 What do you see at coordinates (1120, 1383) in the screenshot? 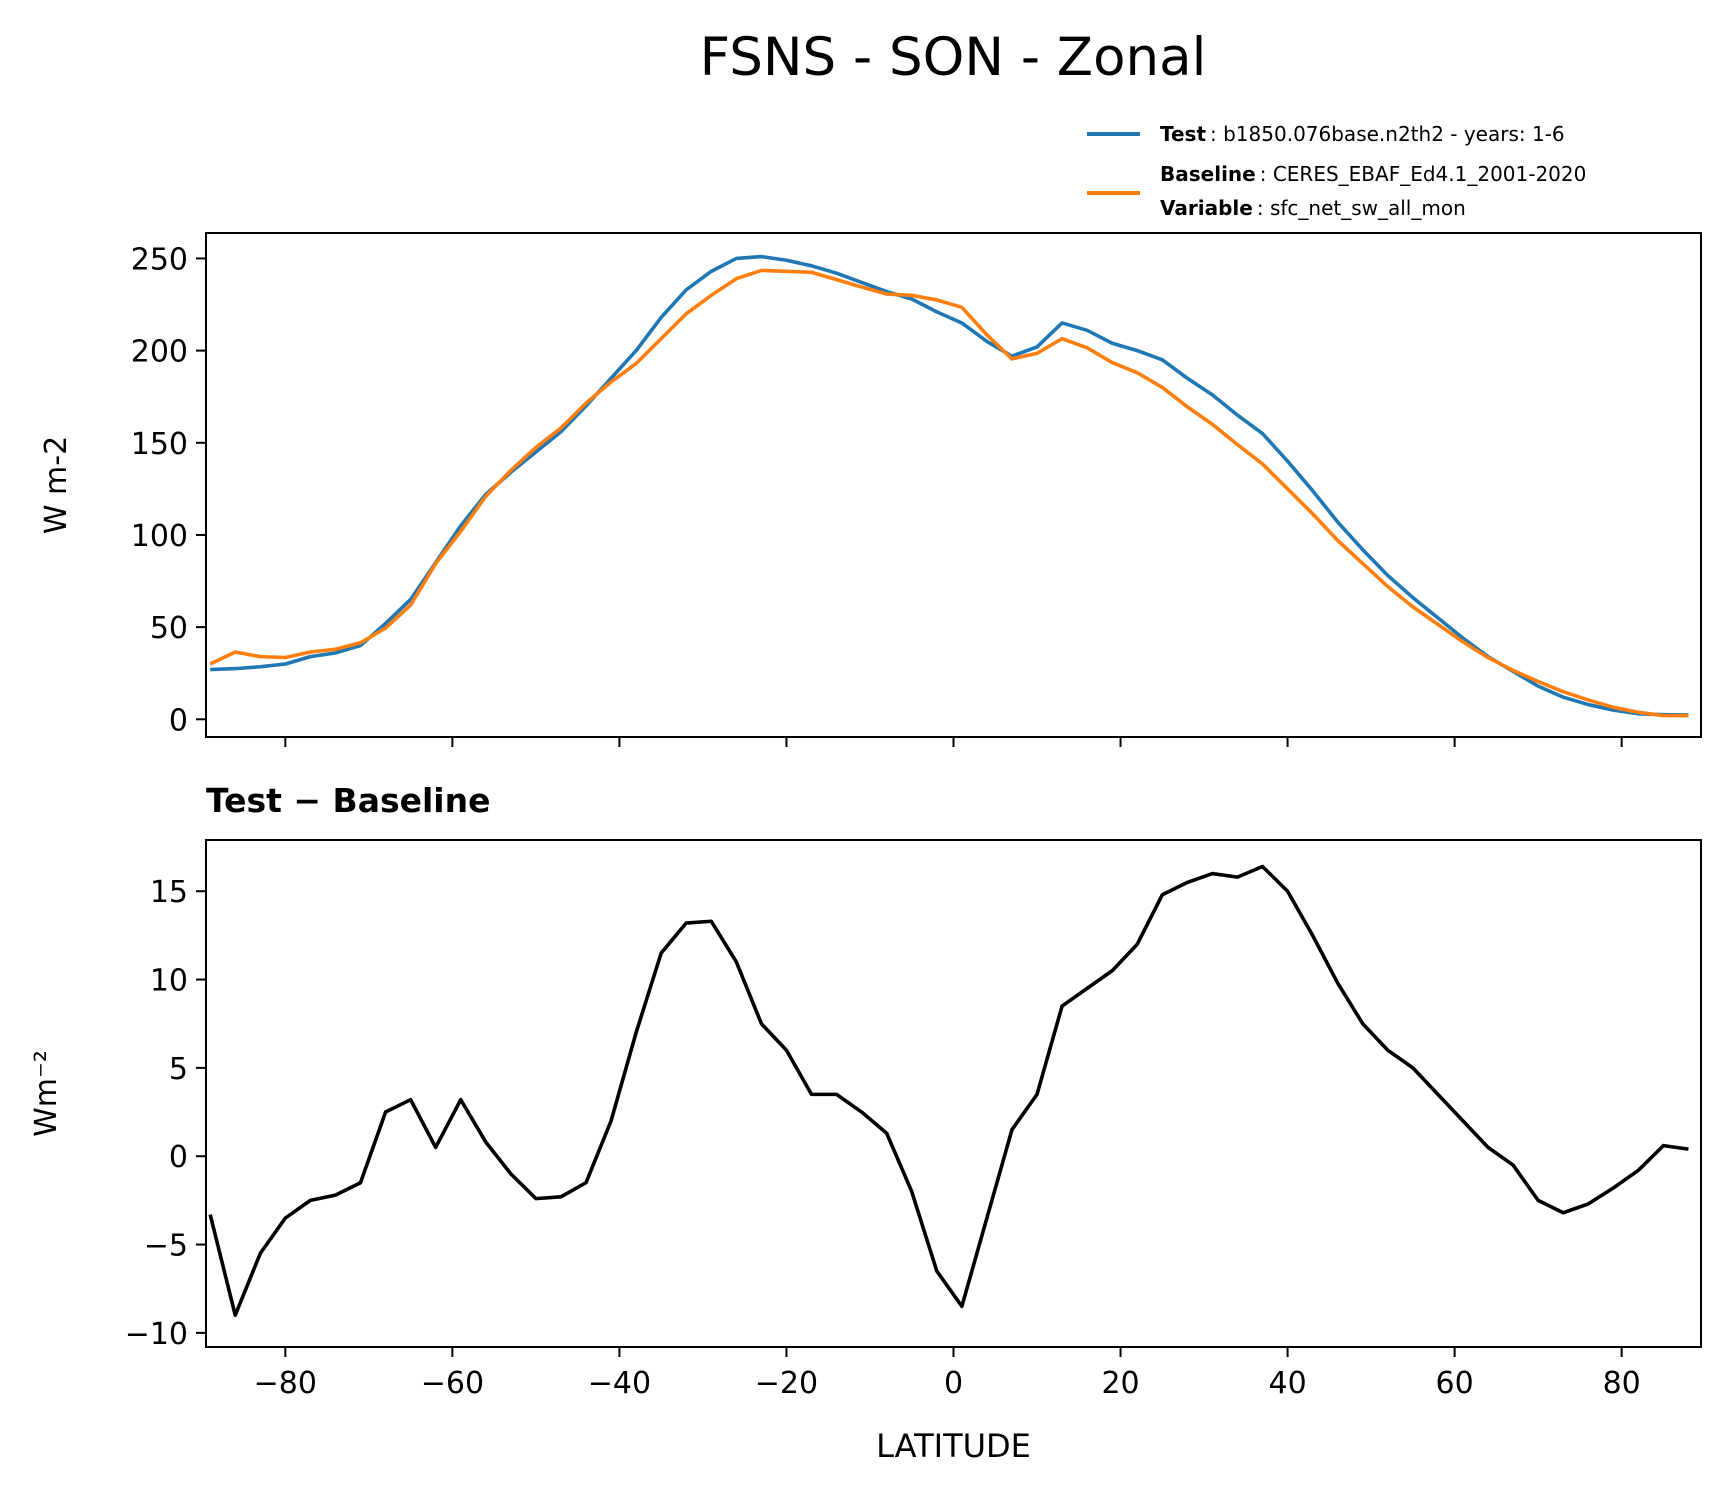
I see `x-tick-label: 20` at bounding box center [1120, 1383].